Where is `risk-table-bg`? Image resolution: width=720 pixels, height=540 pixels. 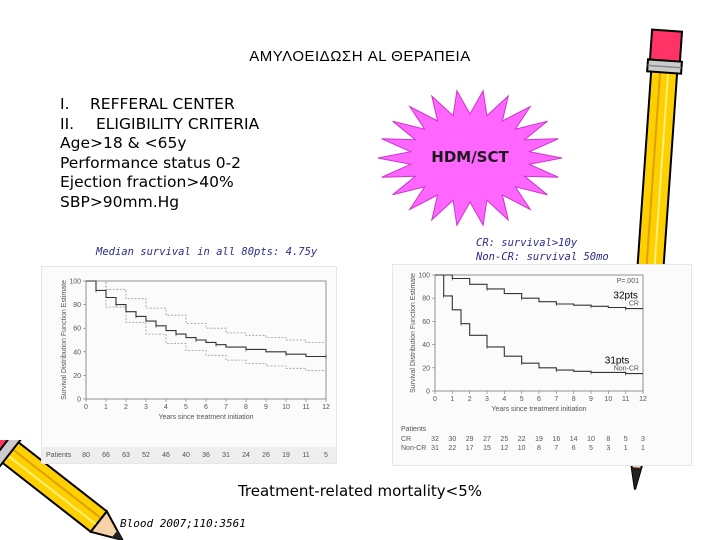 risk-table-bg is located at coordinates (189, 455).